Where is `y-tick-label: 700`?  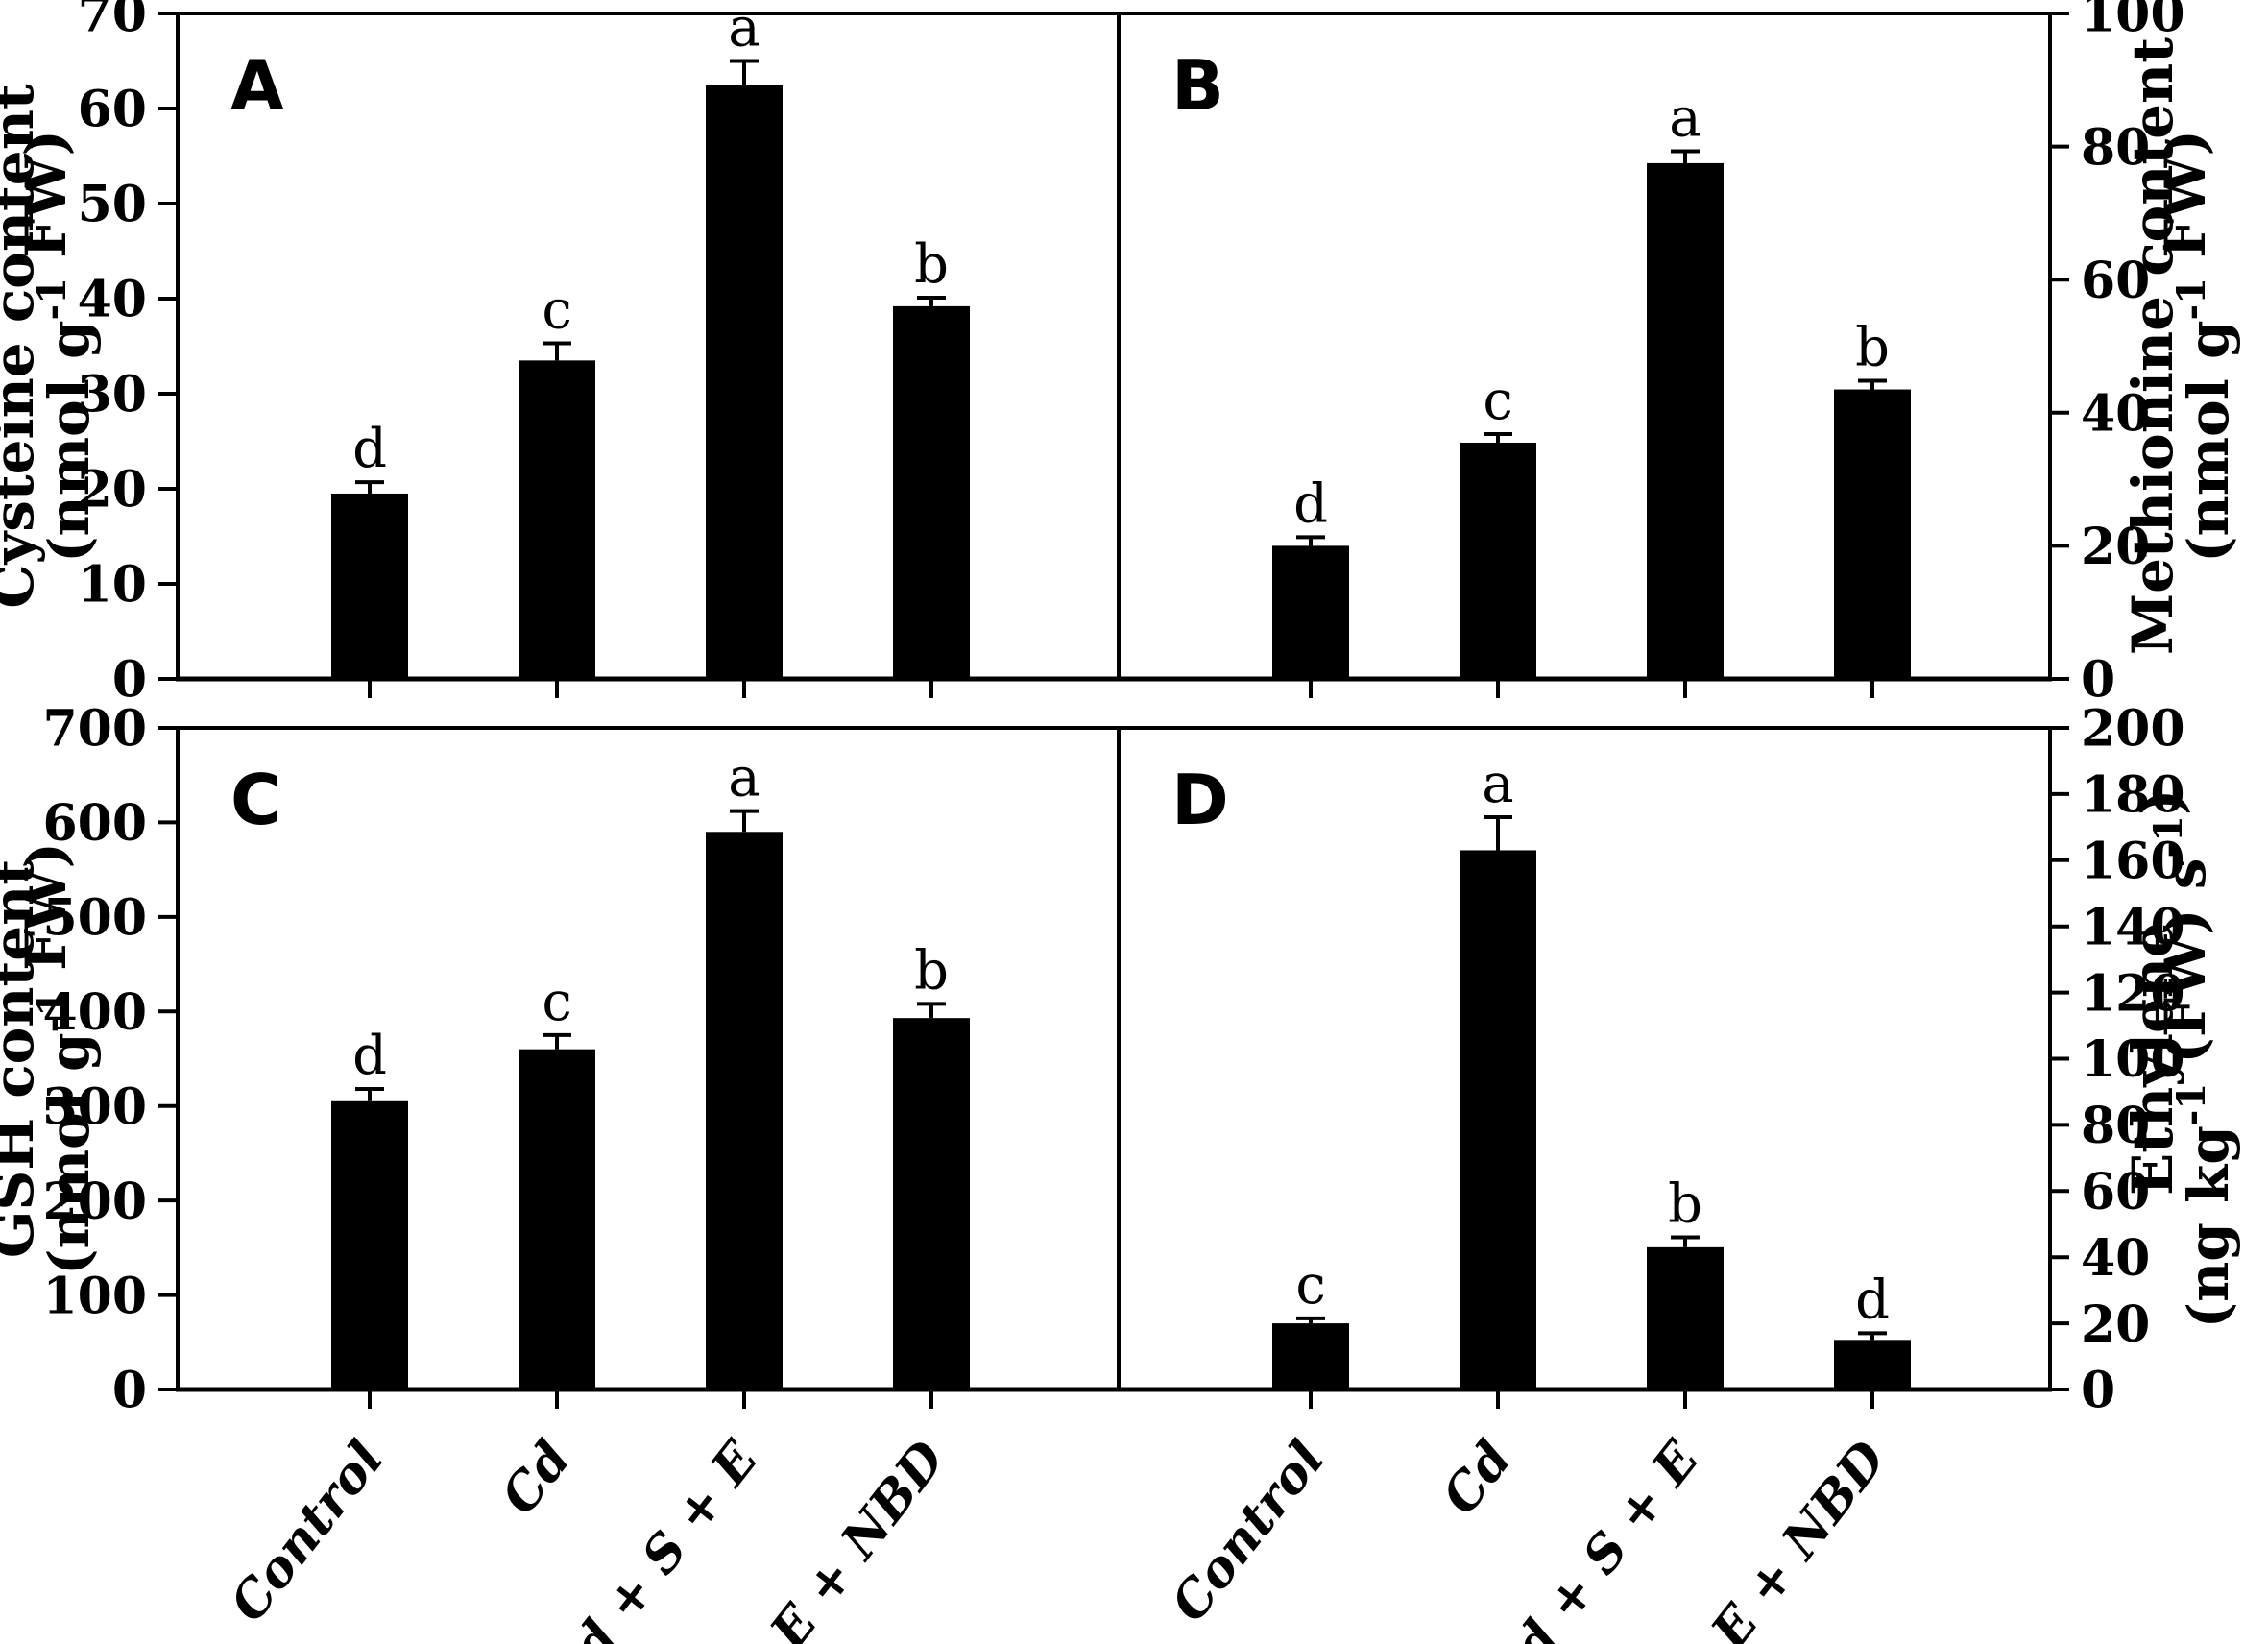 y-tick-label: 700 is located at coordinates (94, 729).